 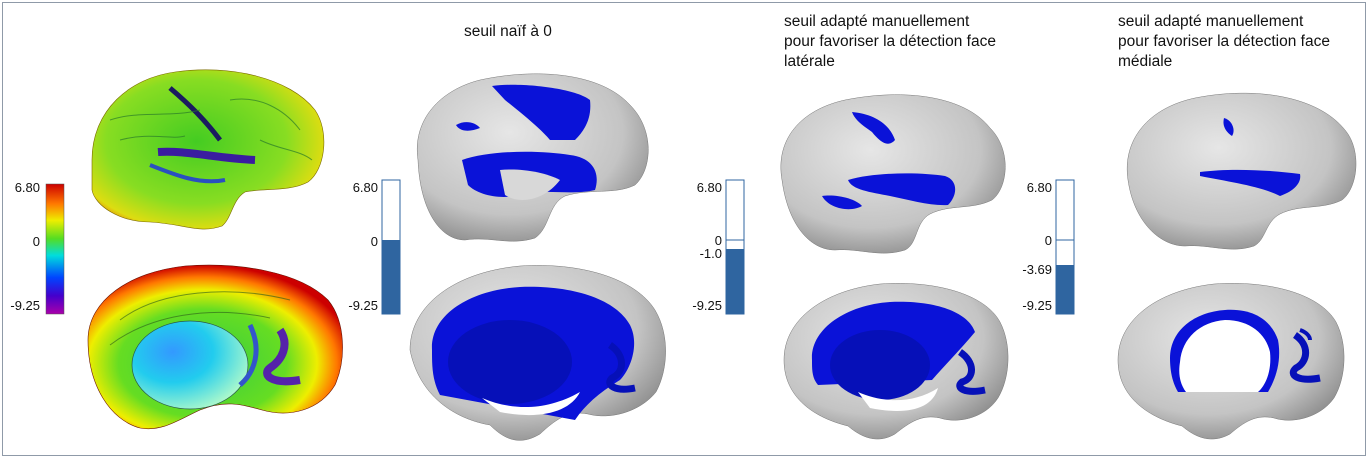 I want to click on medial-tick-threshold: -3.69, so click(x=1037, y=269).